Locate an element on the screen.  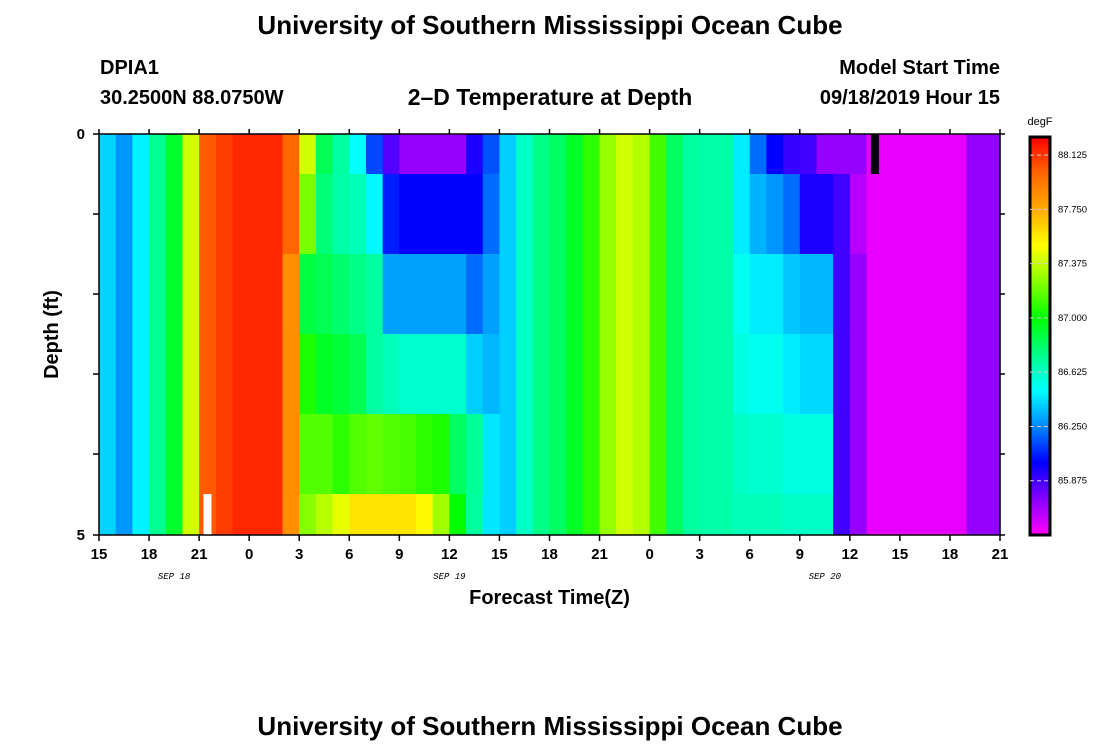
x-tick-label: 6 is located at coordinates (349, 554).